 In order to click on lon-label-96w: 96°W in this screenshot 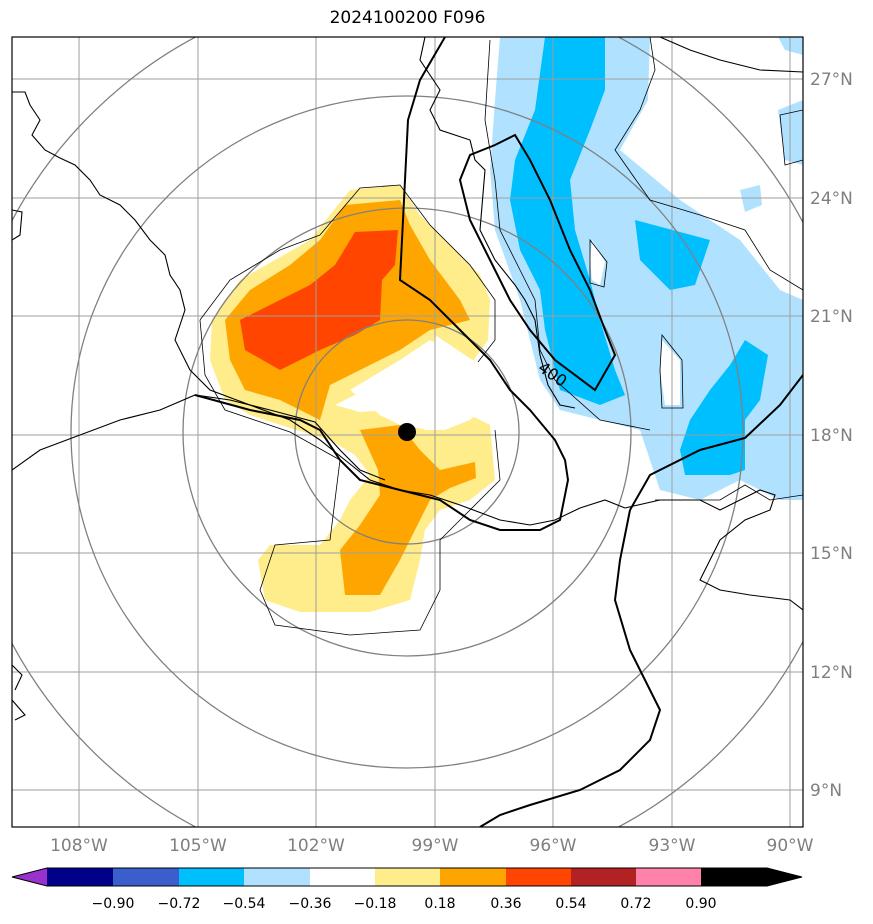, I will do `click(553, 846)`.